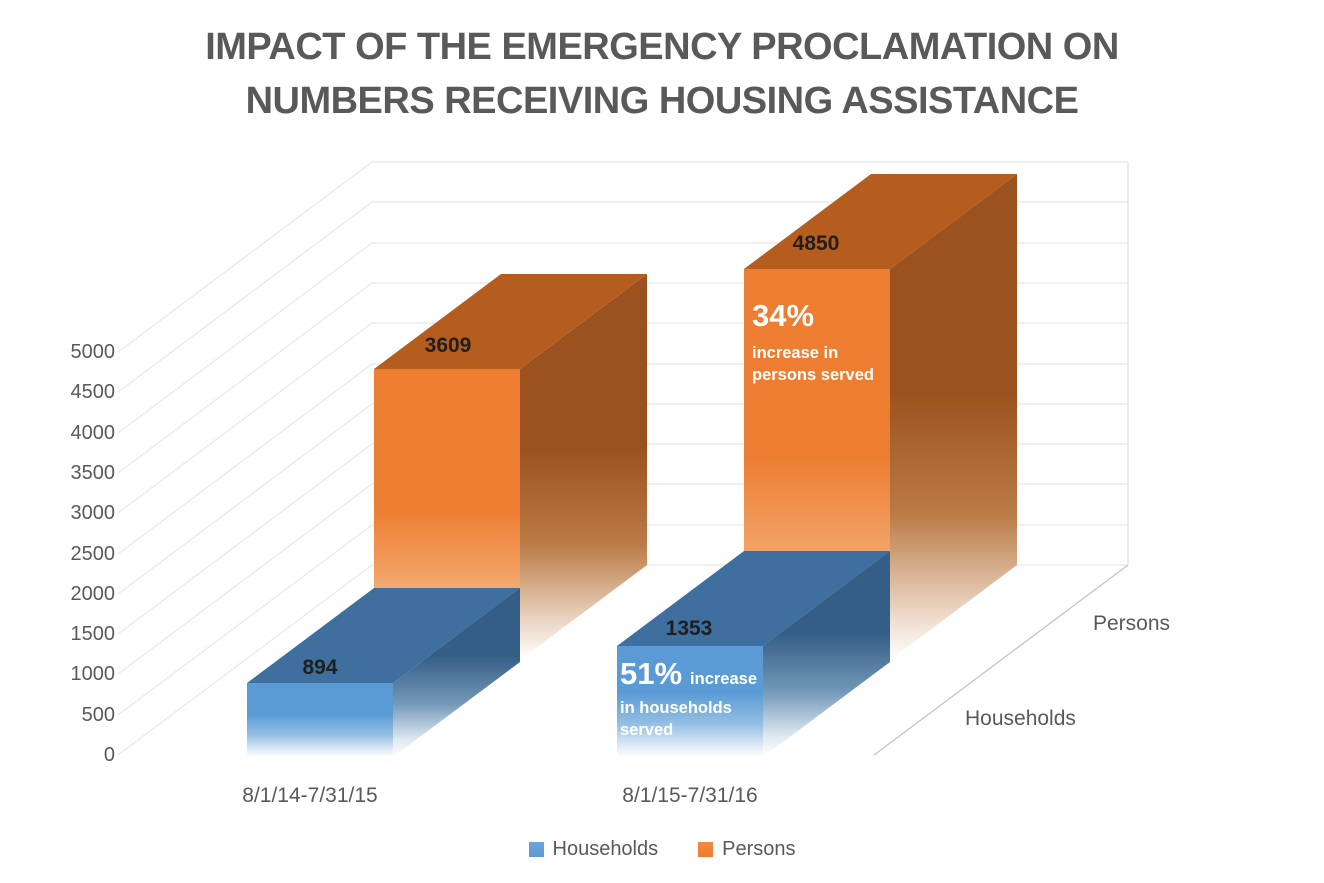  What do you see at coordinates (93, 392) in the screenshot?
I see `value-tick-4500: 4500` at bounding box center [93, 392].